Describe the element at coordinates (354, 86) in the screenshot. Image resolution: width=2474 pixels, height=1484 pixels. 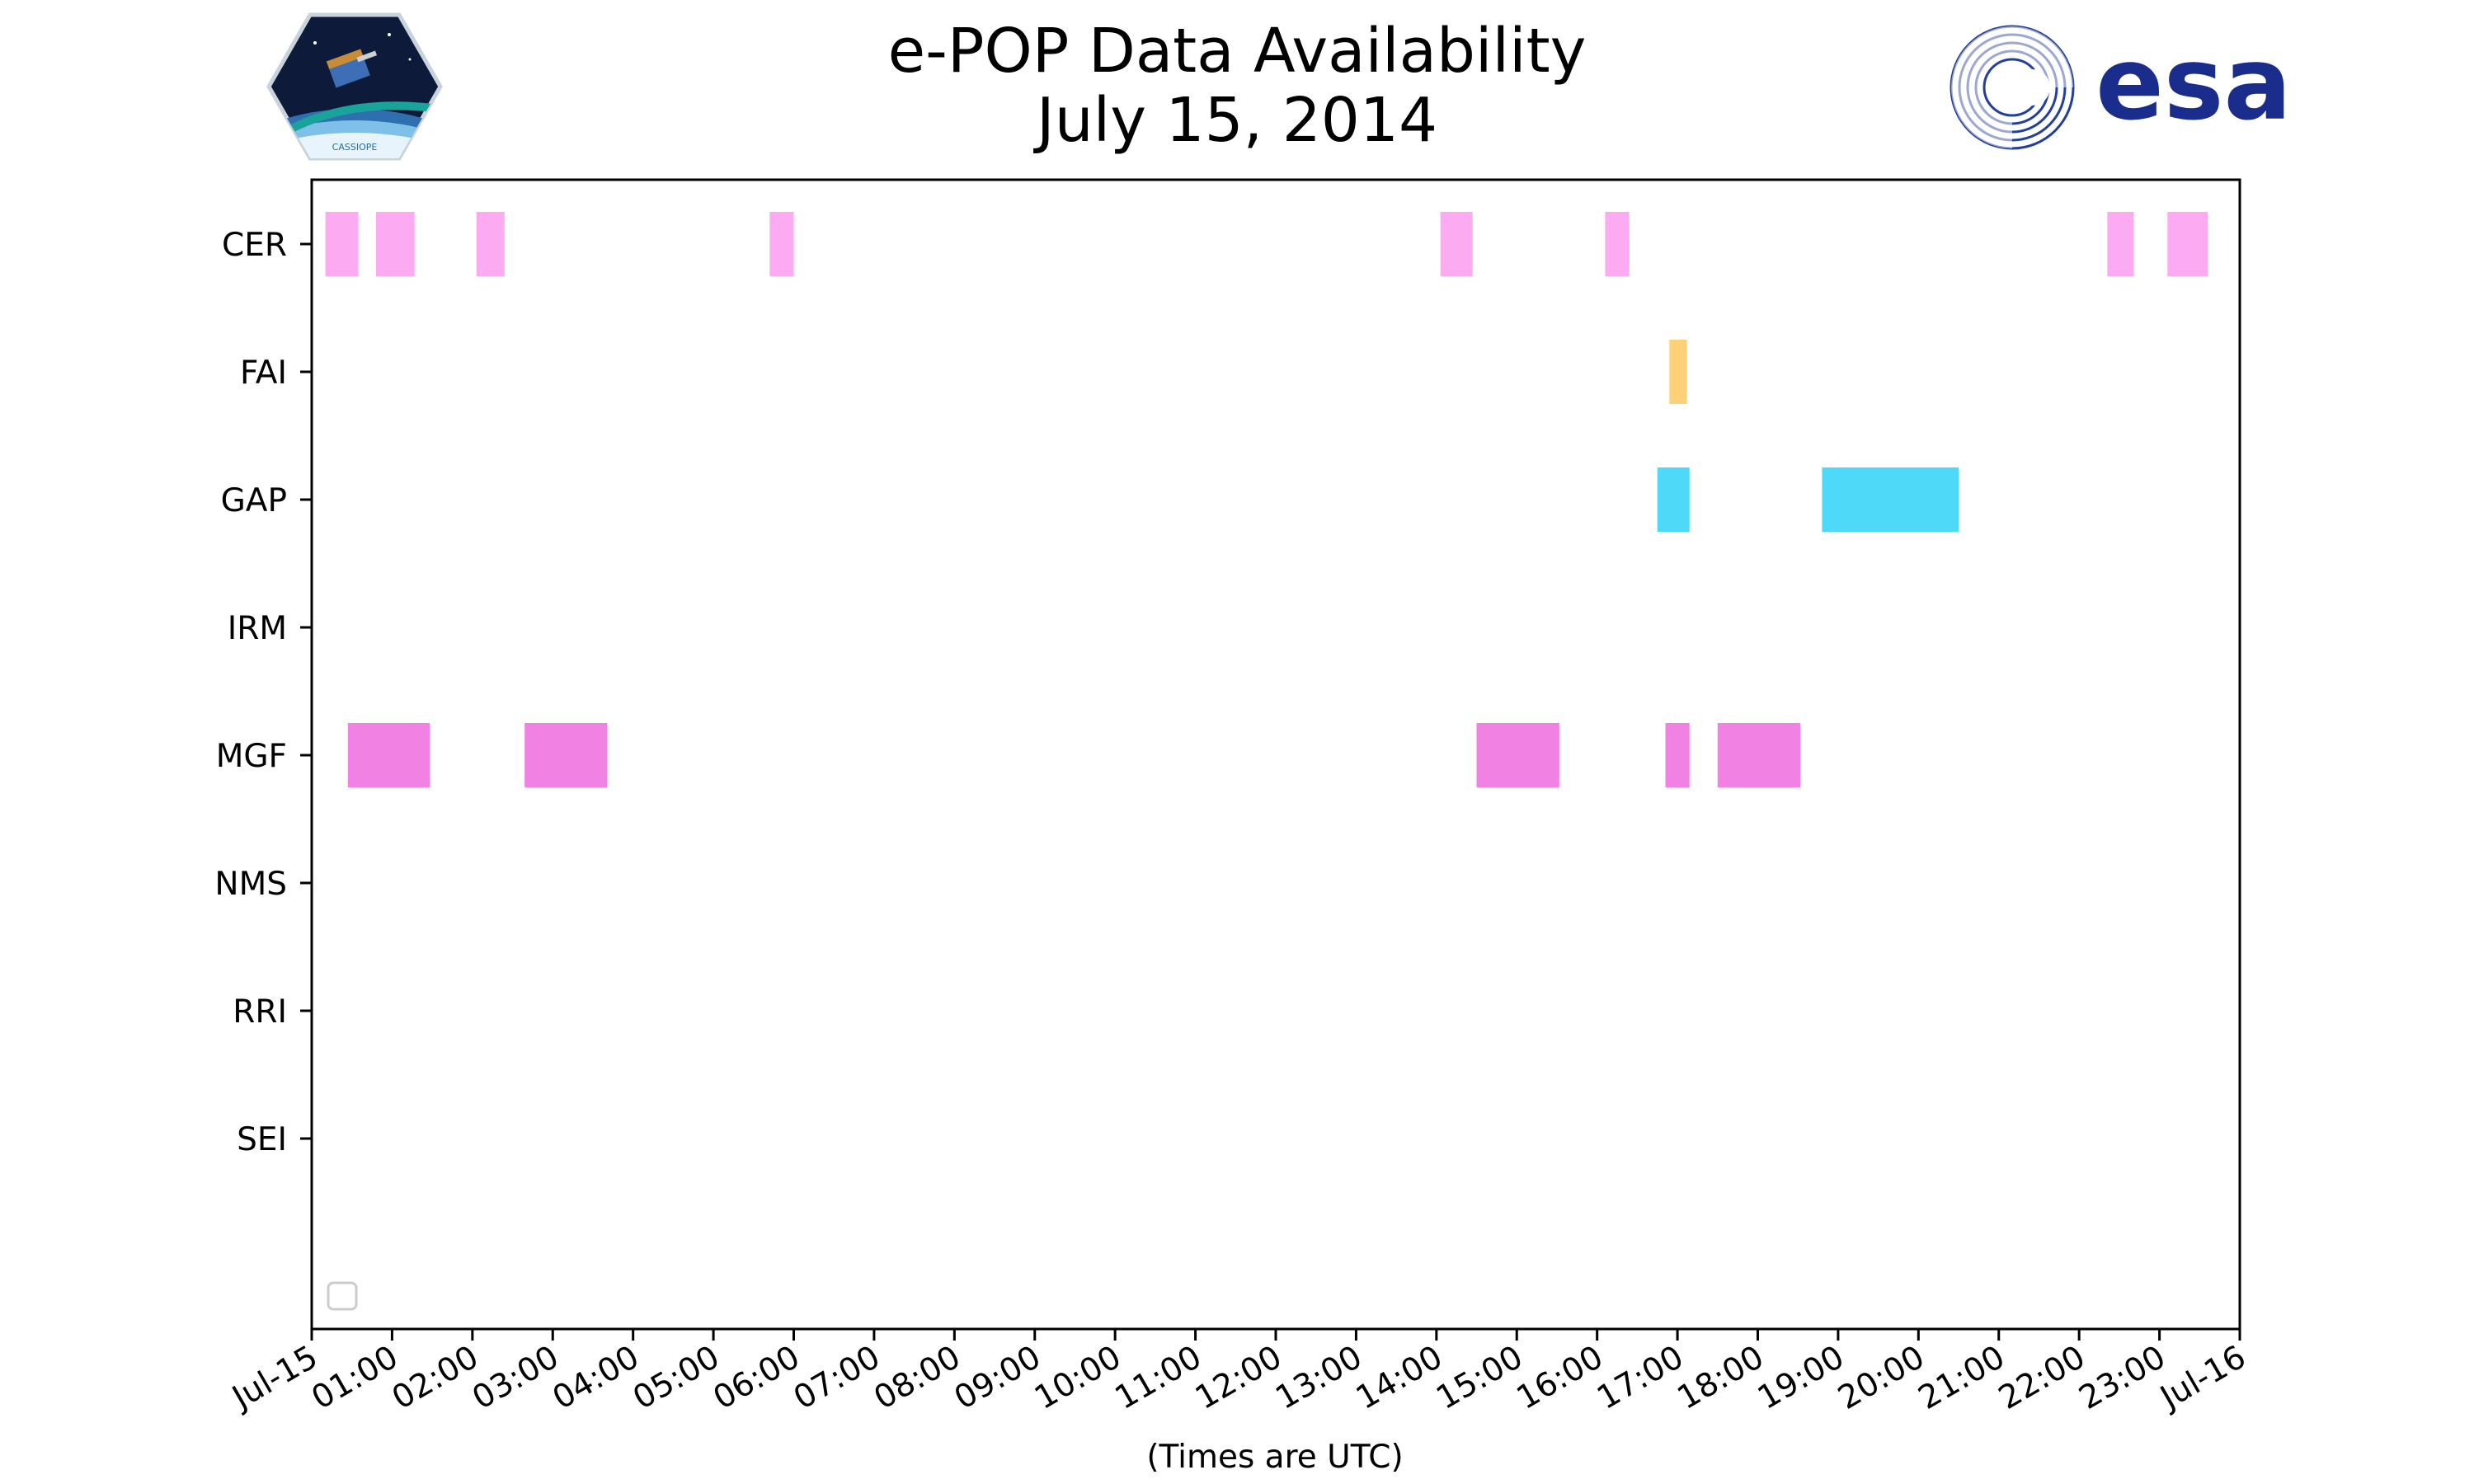
I see `cassiope-mission-patch-icon: CASSIOPE` at that location.